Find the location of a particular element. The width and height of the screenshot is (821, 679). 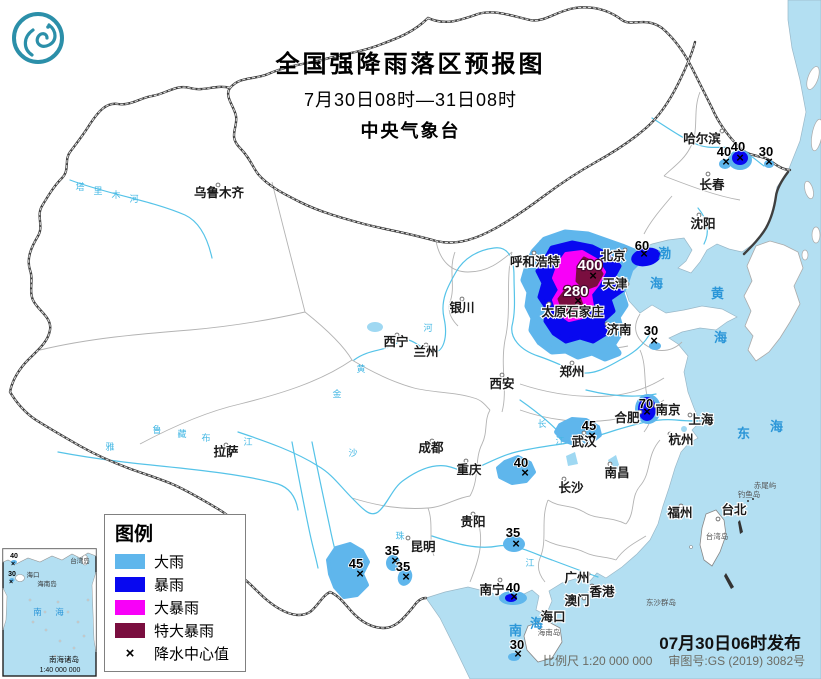

hainan-island is located at coordinates (543, 641).